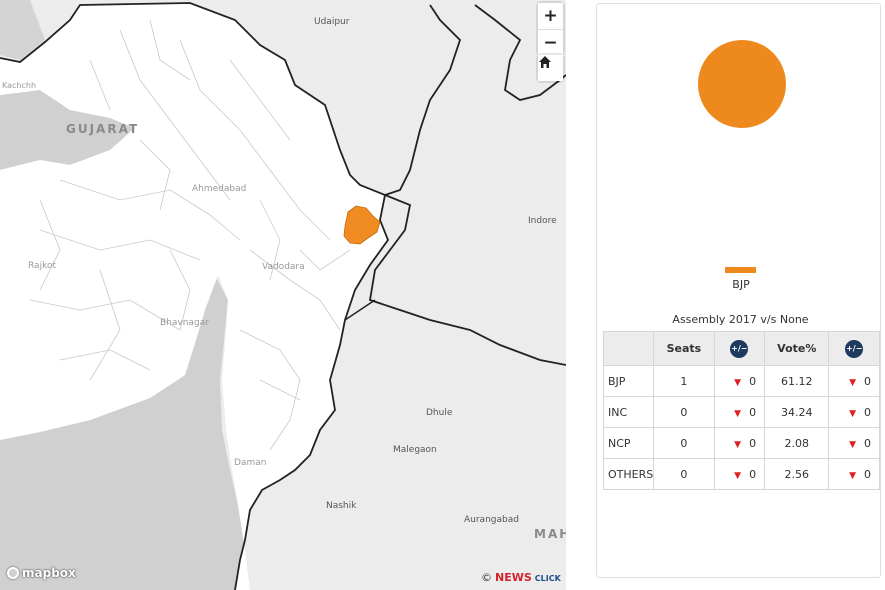  I want to click on header-seats-change: +/−, so click(739, 348).